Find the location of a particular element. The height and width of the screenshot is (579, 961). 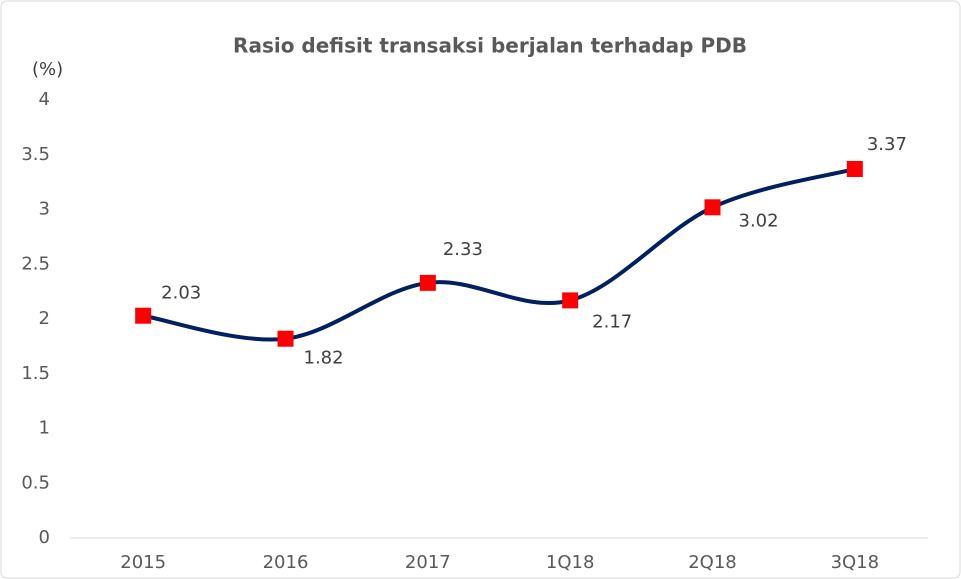

data-label: 3.02 is located at coordinates (759, 220).